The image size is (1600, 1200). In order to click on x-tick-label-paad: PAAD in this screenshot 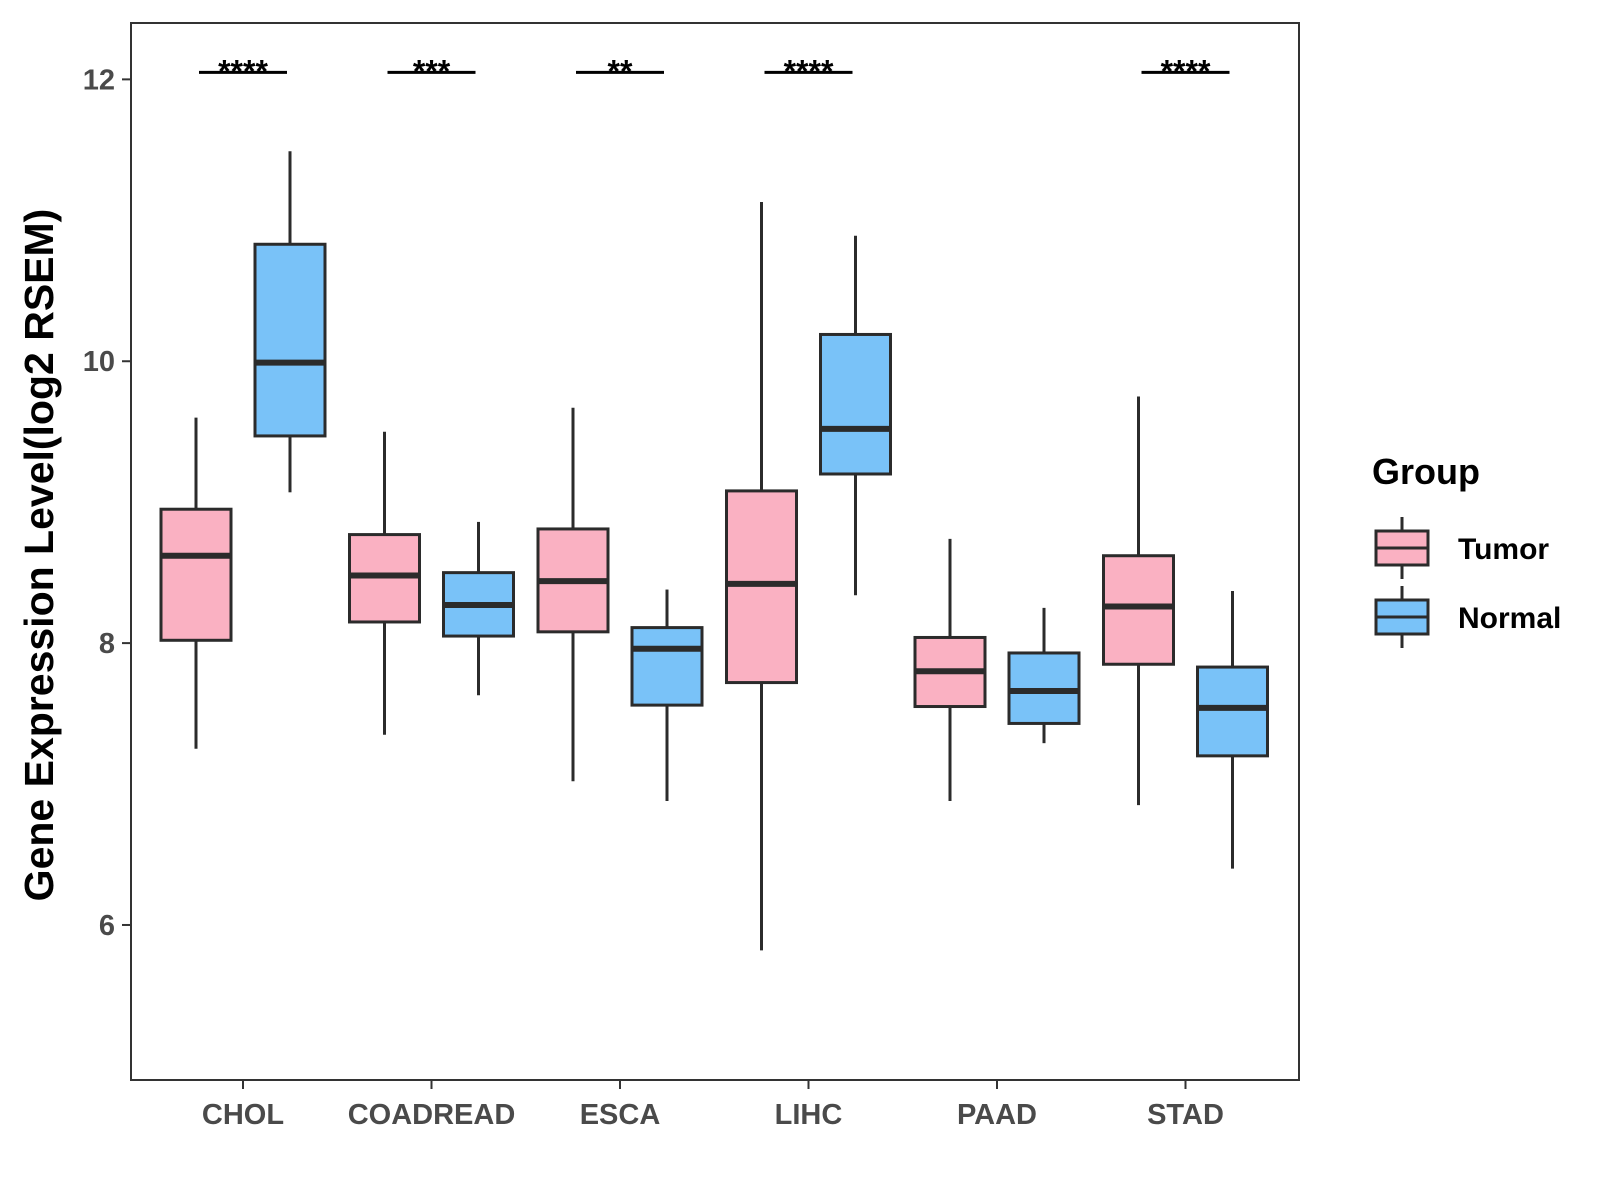, I will do `click(997, 1115)`.